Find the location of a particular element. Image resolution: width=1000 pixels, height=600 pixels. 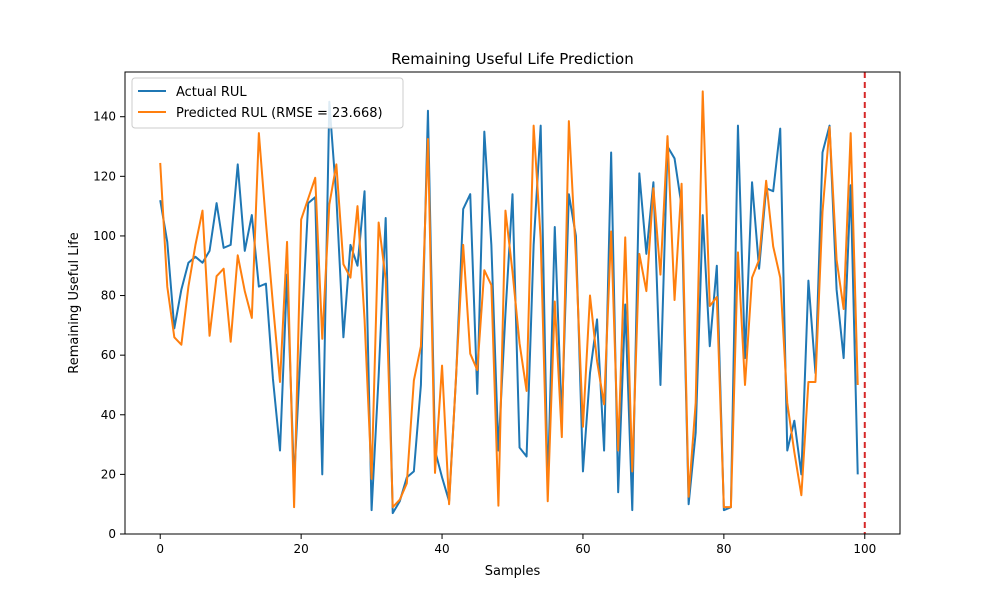

legend: Actual RUL Predicted RUL (RMSE = 23.668) is located at coordinates (267, 103).